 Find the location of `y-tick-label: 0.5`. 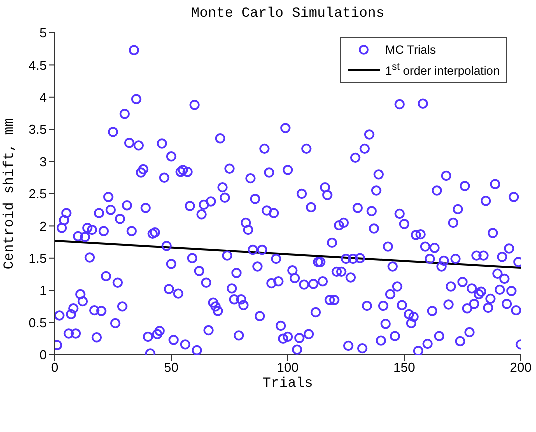

y-tick-label: 0.5 is located at coordinates (37, 322).